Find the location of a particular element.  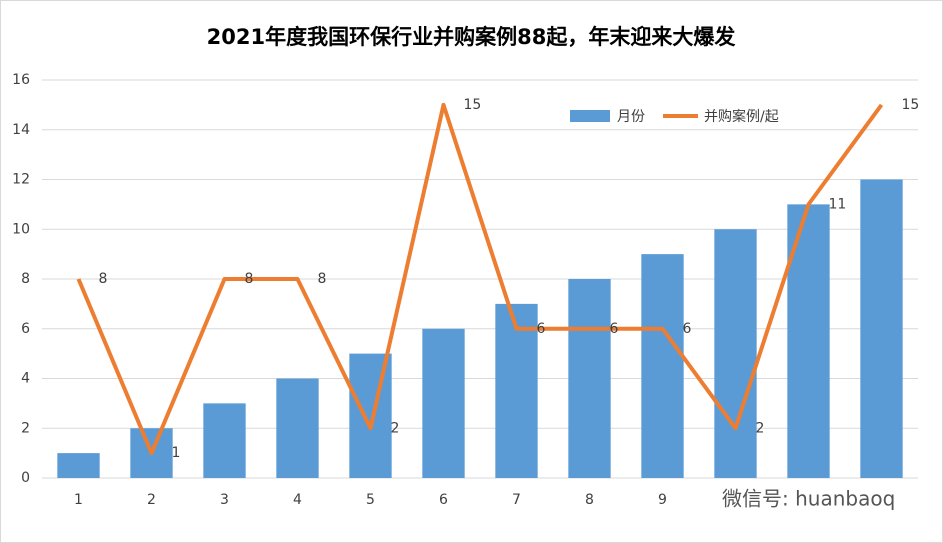

y-tick-label: 4 is located at coordinates (25, 379).